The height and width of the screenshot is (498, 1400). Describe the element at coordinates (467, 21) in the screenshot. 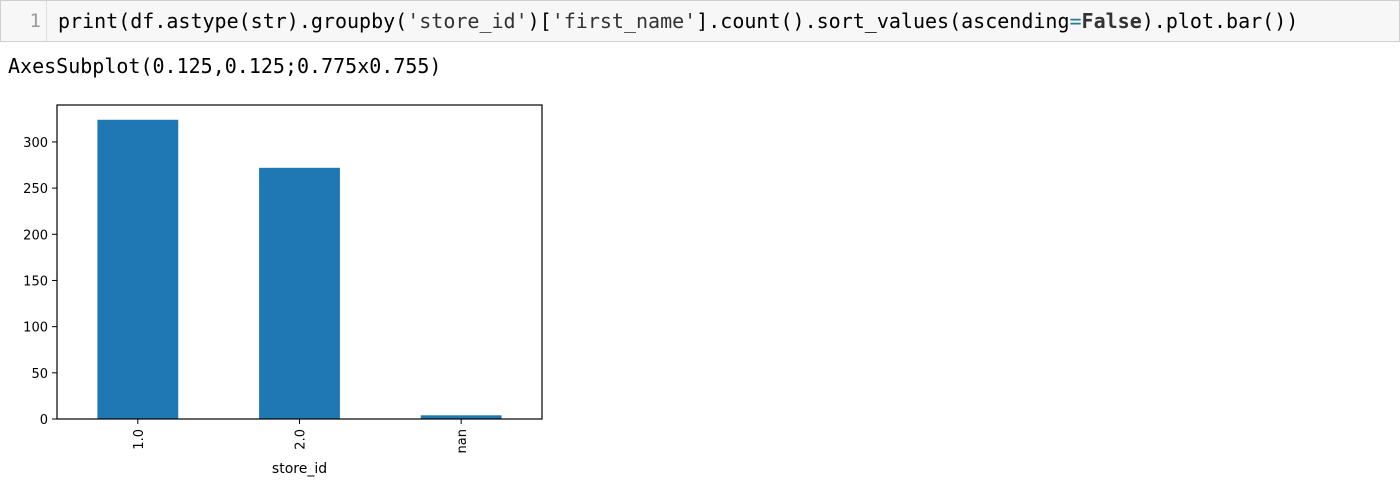

I see `code-string: 'store_id'` at that location.